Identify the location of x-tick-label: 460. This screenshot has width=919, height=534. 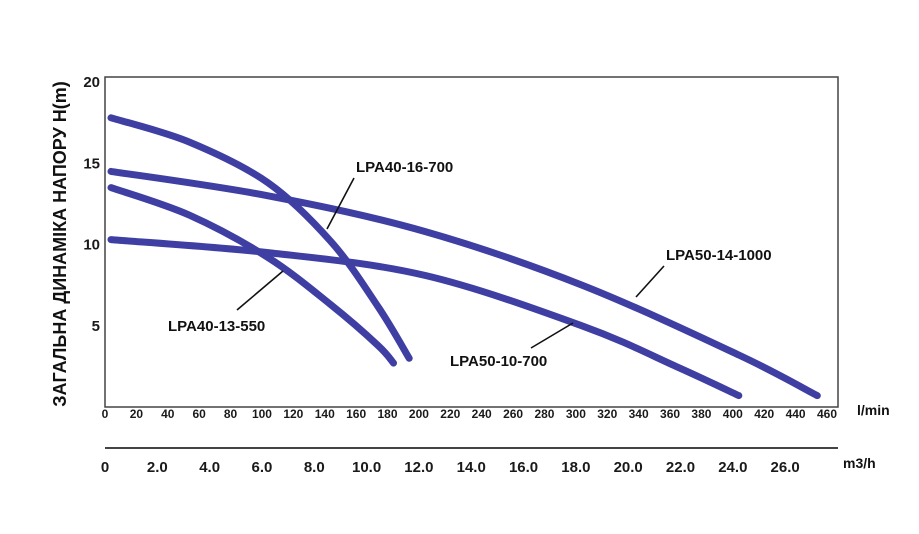
(827, 414).